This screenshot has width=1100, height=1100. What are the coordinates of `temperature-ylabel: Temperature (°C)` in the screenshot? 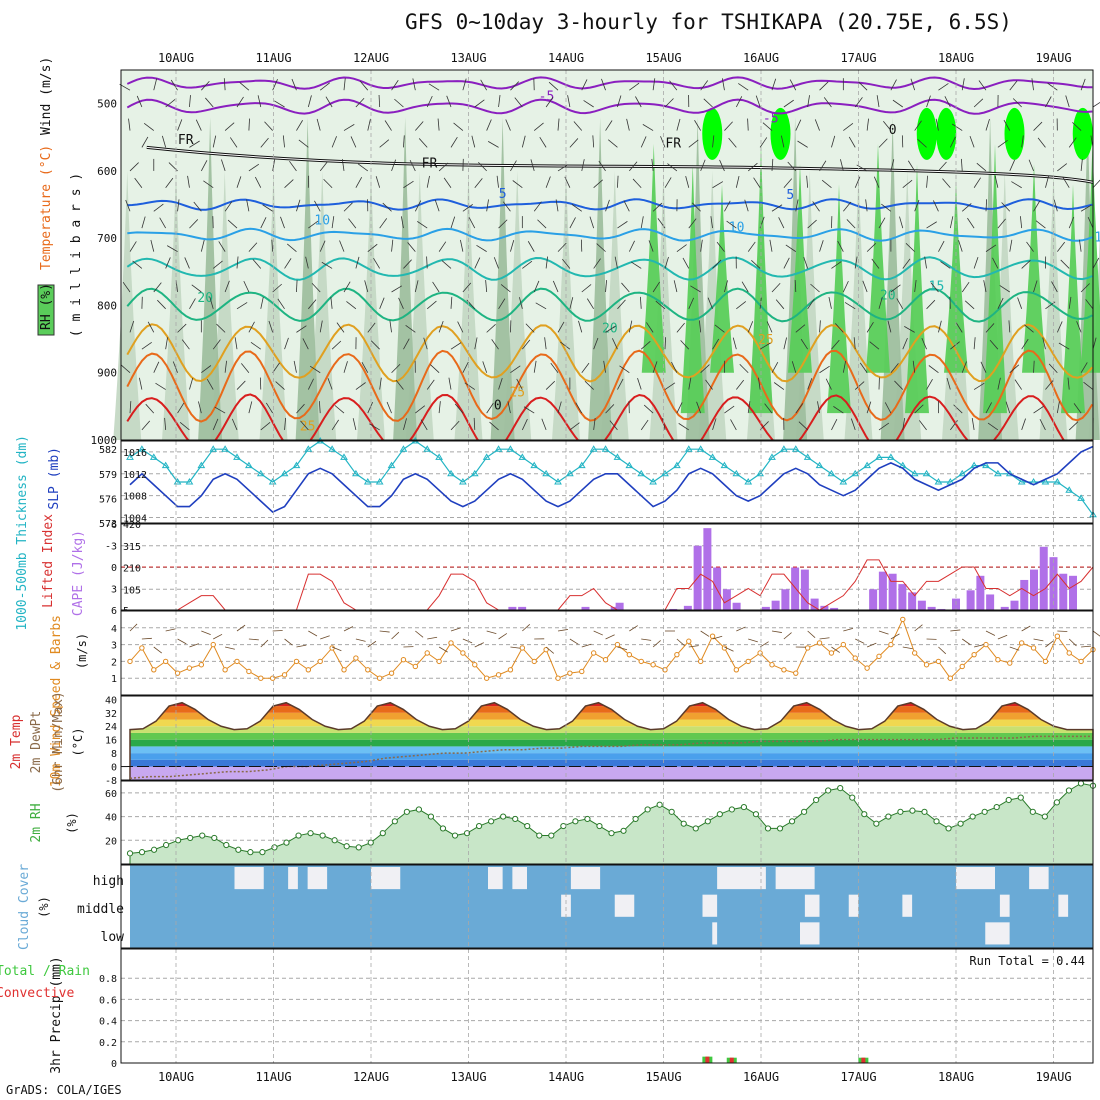 It's located at (46, 207).